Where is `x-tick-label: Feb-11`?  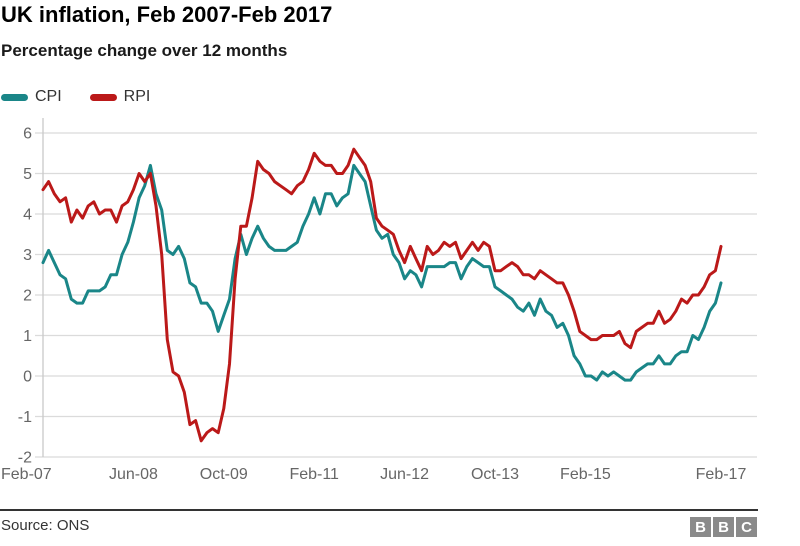
x-tick-label: Feb-11 is located at coordinates (314, 474).